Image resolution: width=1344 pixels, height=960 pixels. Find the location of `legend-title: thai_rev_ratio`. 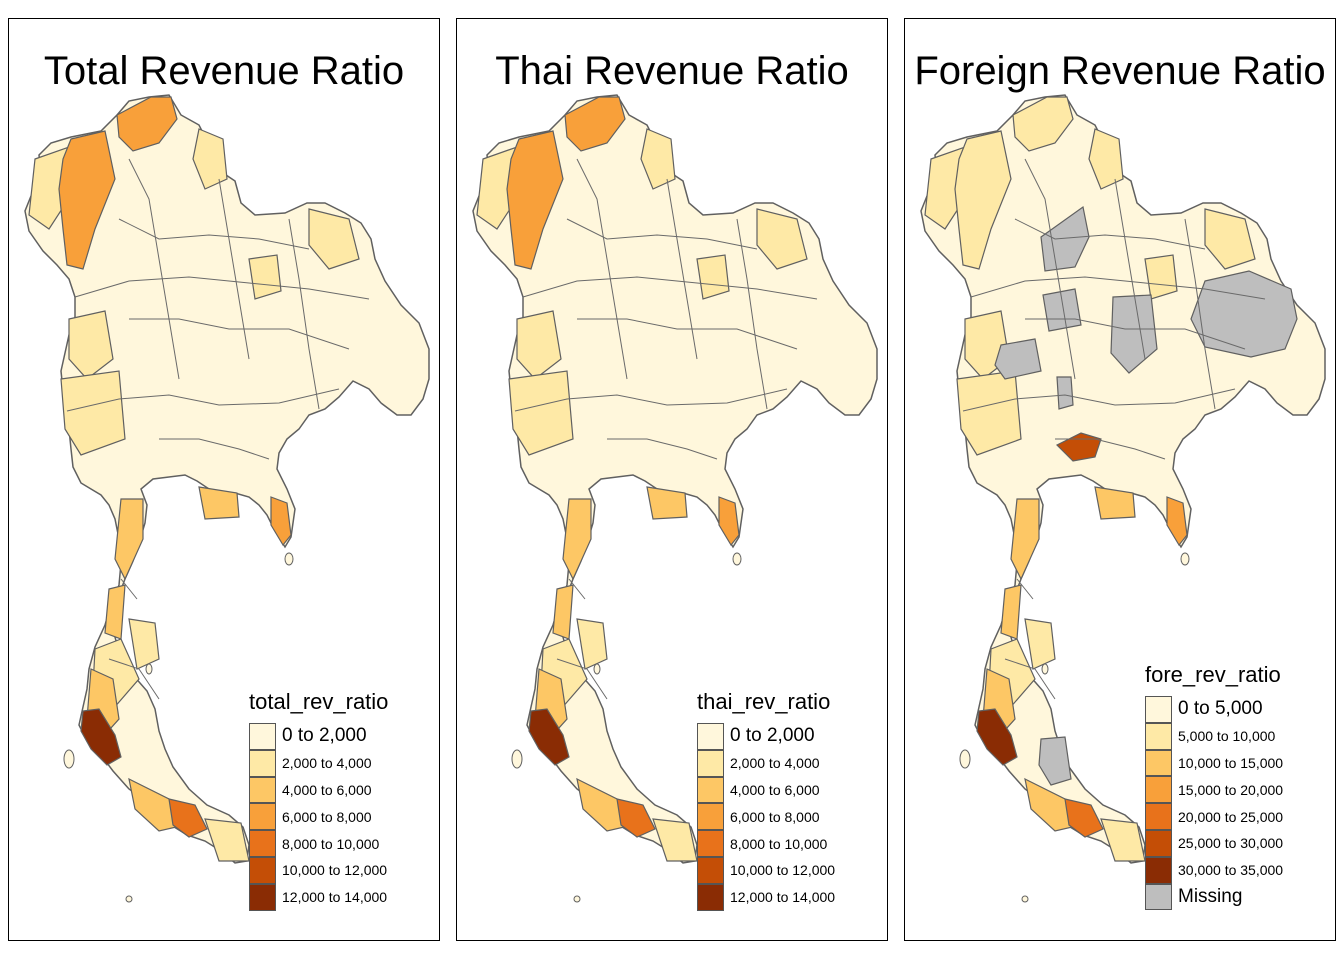

legend-title: thai_rev_ratio is located at coordinates (764, 701).